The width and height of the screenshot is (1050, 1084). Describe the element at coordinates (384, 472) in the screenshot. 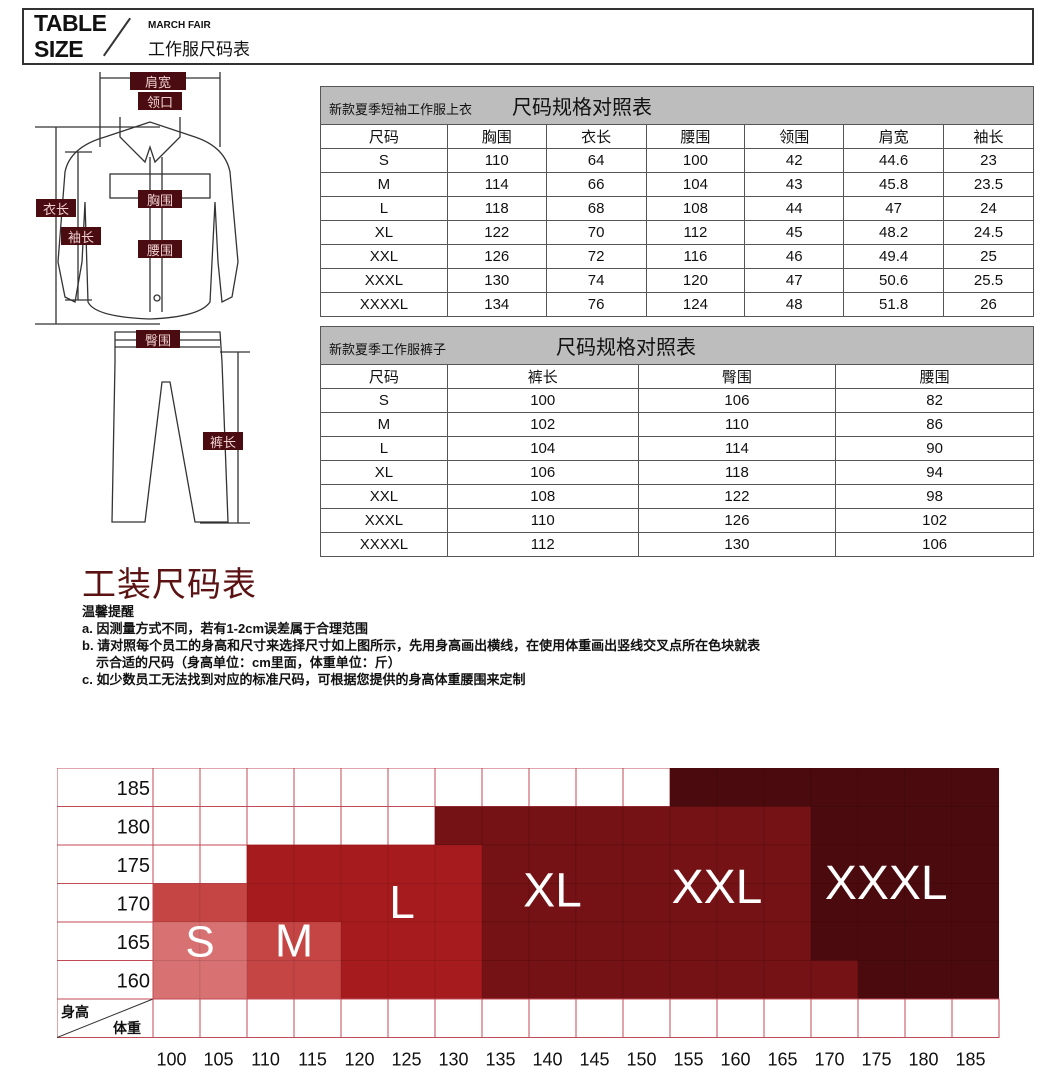

I see `table-cell: XL` at that location.